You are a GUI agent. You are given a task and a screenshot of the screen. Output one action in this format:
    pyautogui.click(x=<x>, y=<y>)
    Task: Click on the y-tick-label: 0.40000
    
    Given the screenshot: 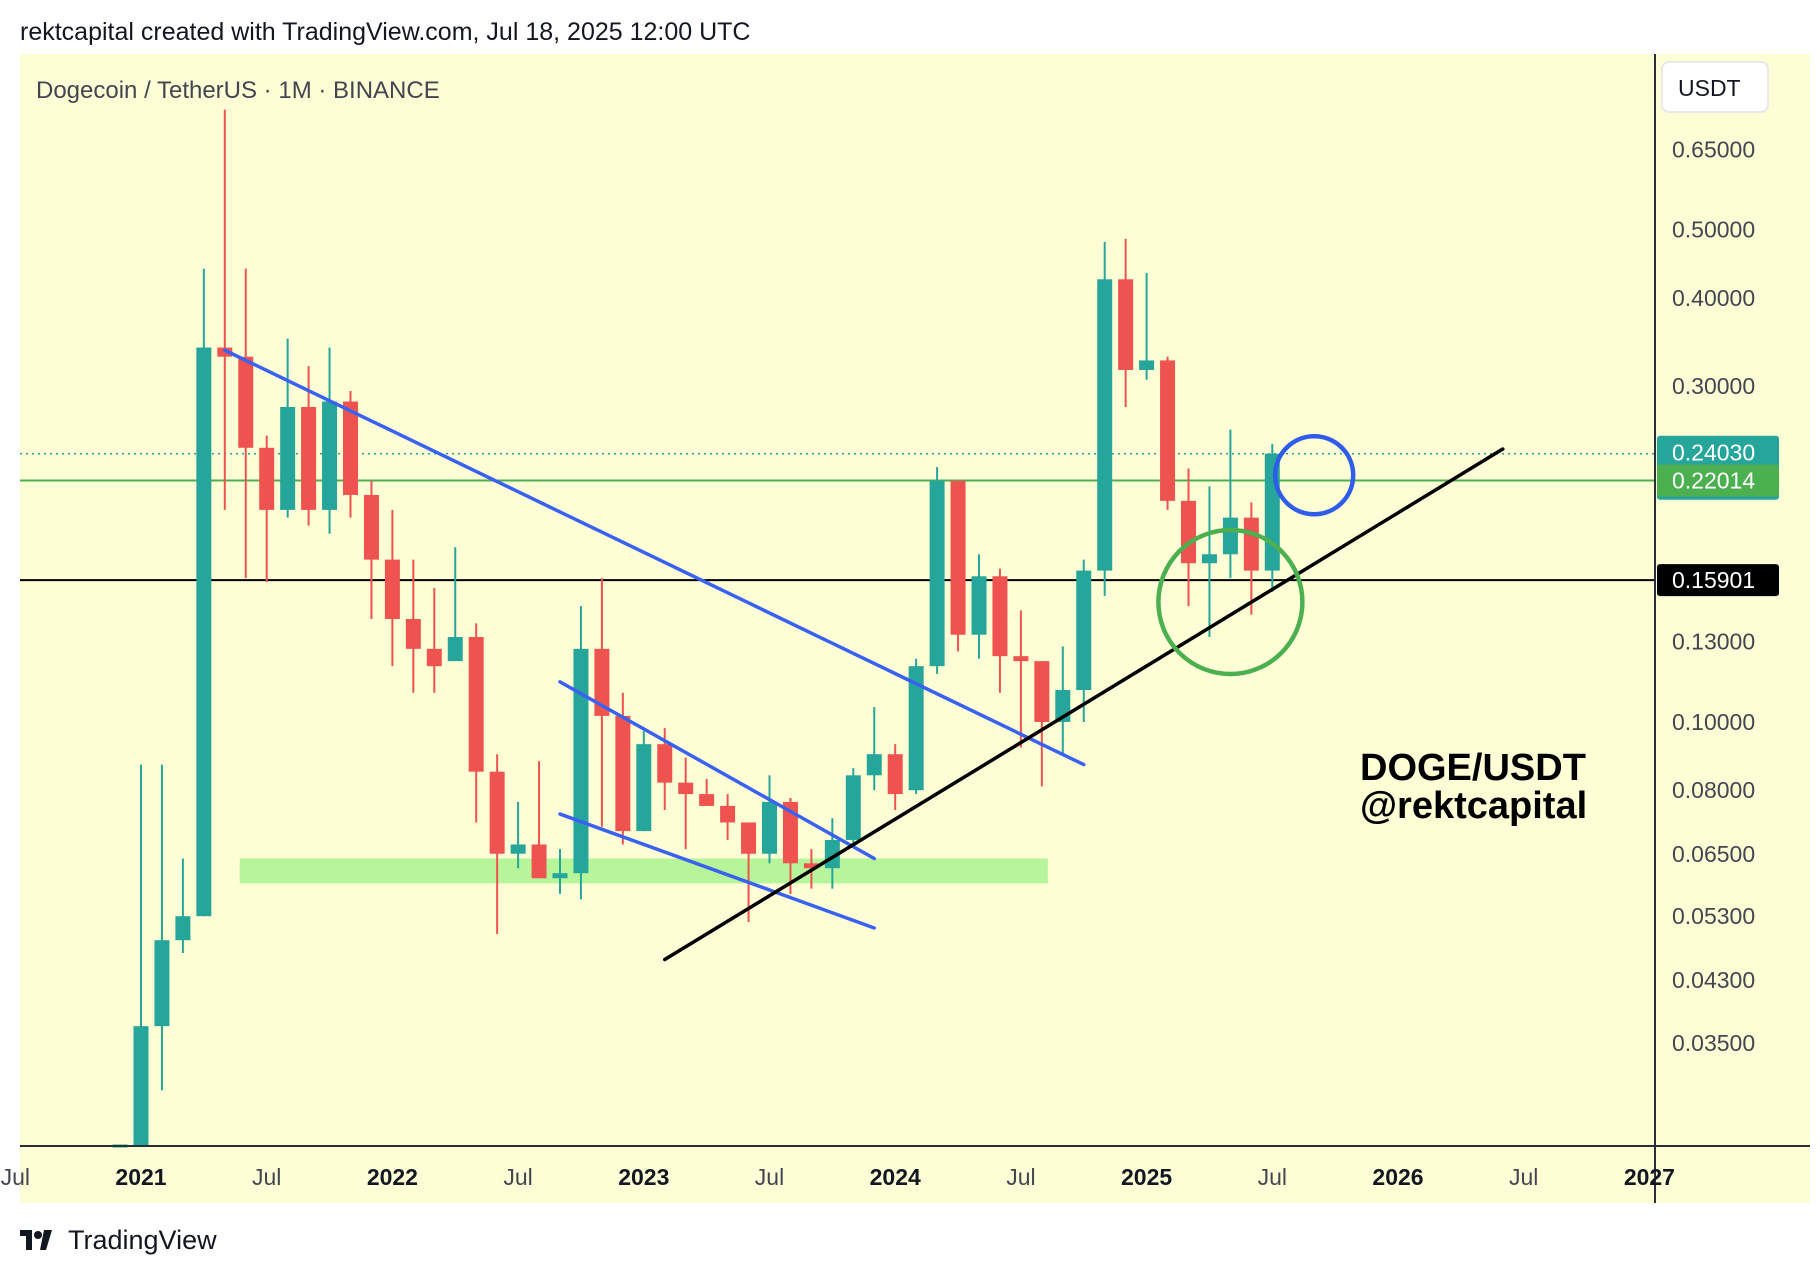 What is the action you would take?
    pyautogui.click(x=1713, y=298)
    